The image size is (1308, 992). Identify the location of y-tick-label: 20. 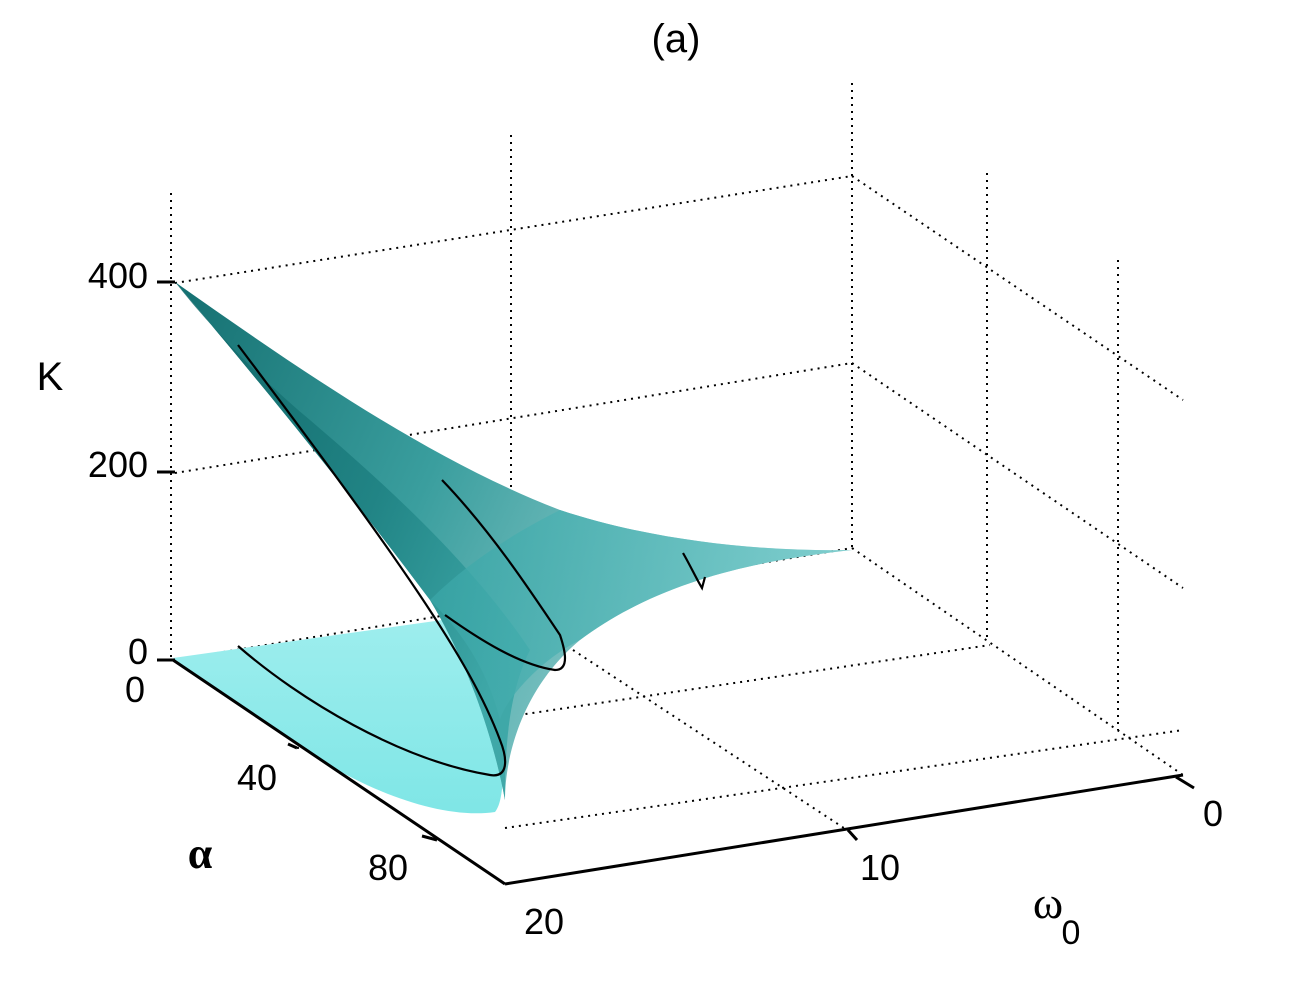
(544, 921).